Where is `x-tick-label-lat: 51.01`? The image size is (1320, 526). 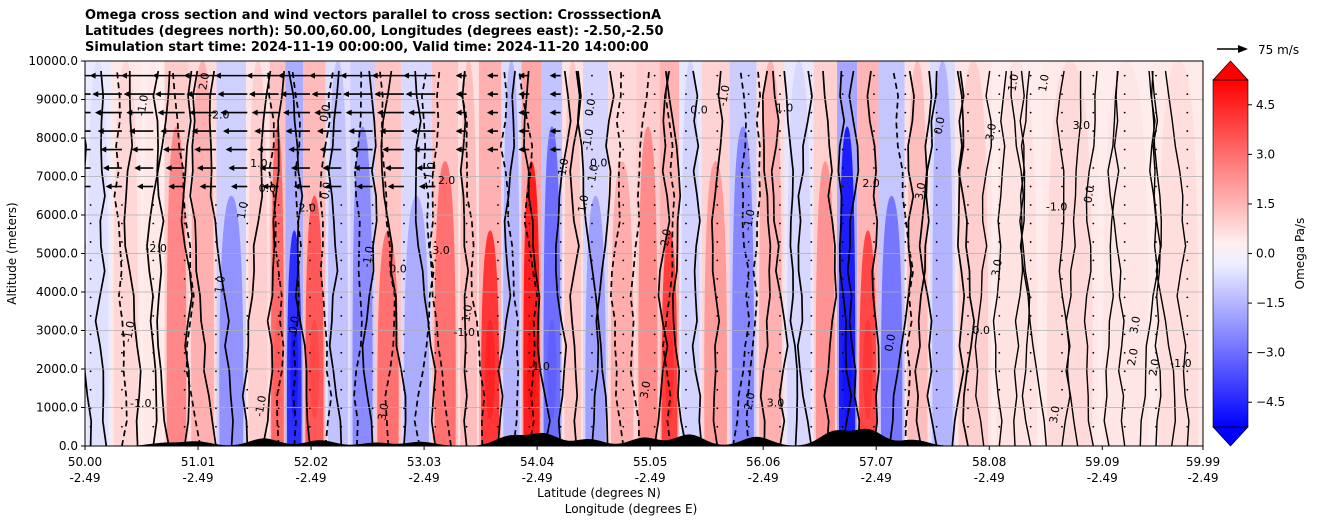 x-tick-label-lat: 51.01 is located at coordinates (198, 462).